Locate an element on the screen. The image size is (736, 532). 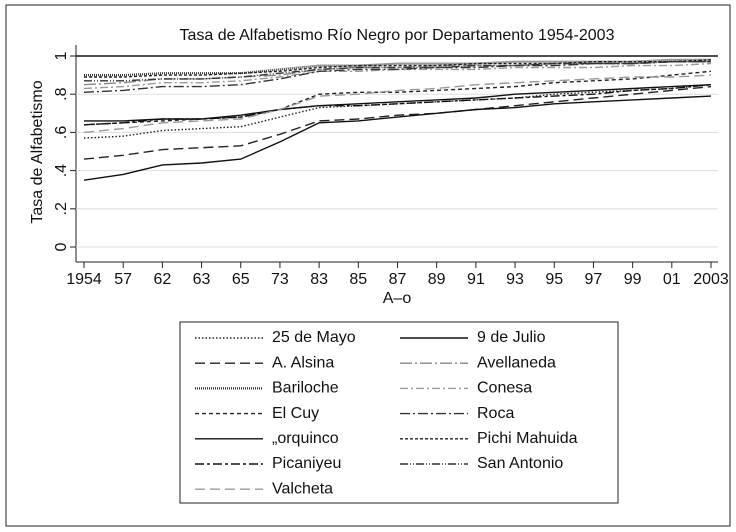
y-tick-label: 0 is located at coordinates (61, 246).